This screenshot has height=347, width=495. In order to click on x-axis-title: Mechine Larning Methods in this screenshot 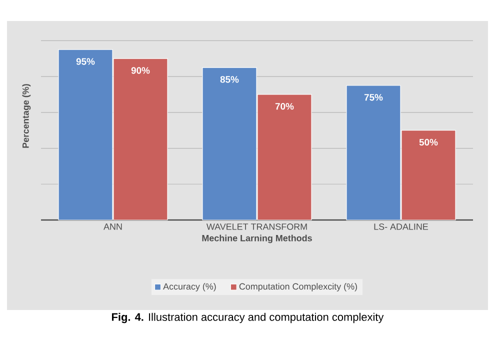, I will do `click(257, 239)`.